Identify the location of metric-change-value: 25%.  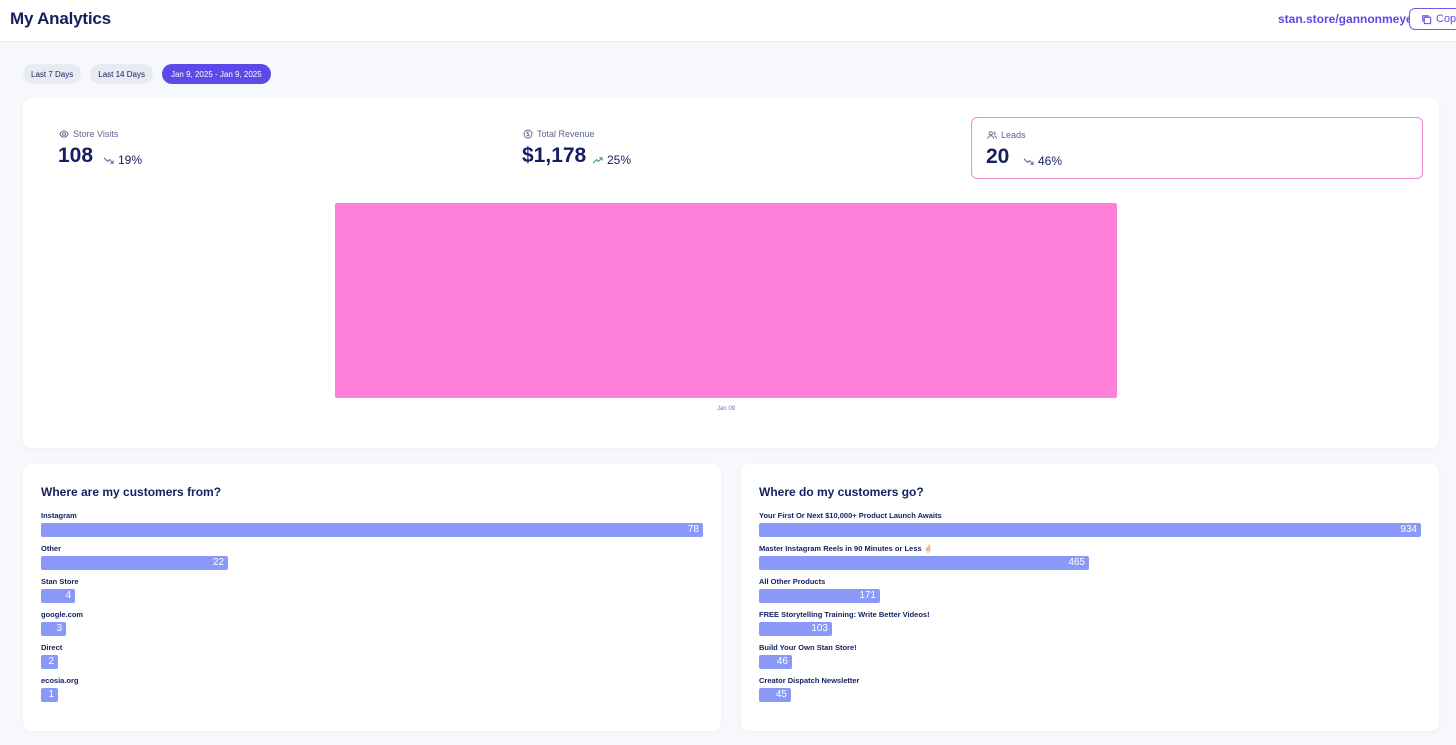
(619, 160).